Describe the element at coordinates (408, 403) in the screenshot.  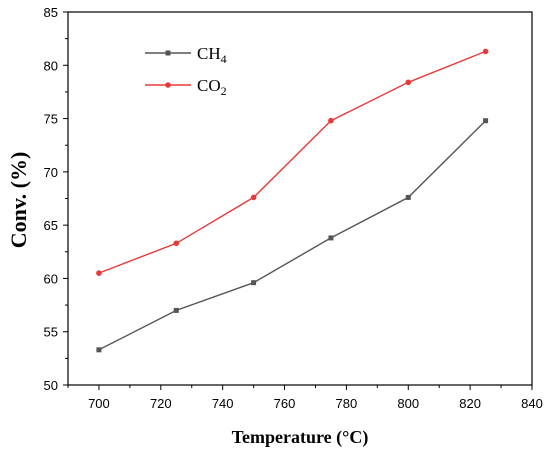
I see `x-tick-label: 800` at that location.